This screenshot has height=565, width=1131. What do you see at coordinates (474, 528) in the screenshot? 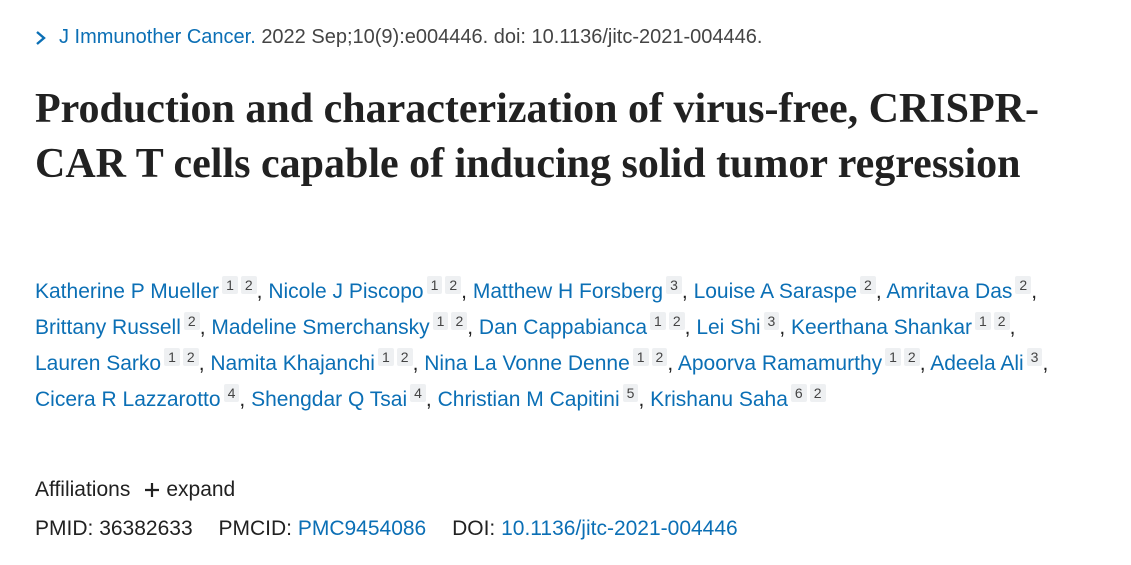
I see `doi-label: DOI:` at bounding box center [474, 528].